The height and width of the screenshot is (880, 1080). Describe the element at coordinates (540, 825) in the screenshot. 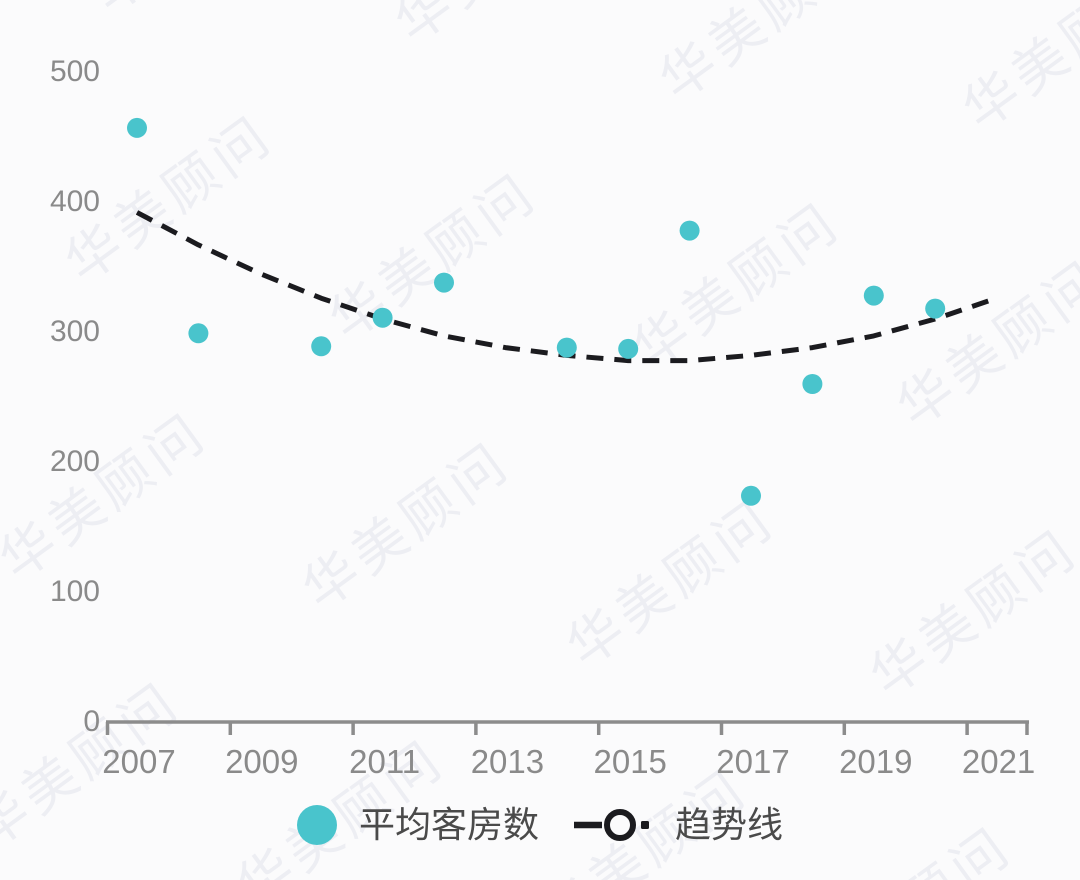

I see `chart-legend: 平均客房数 趋势线` at that location.